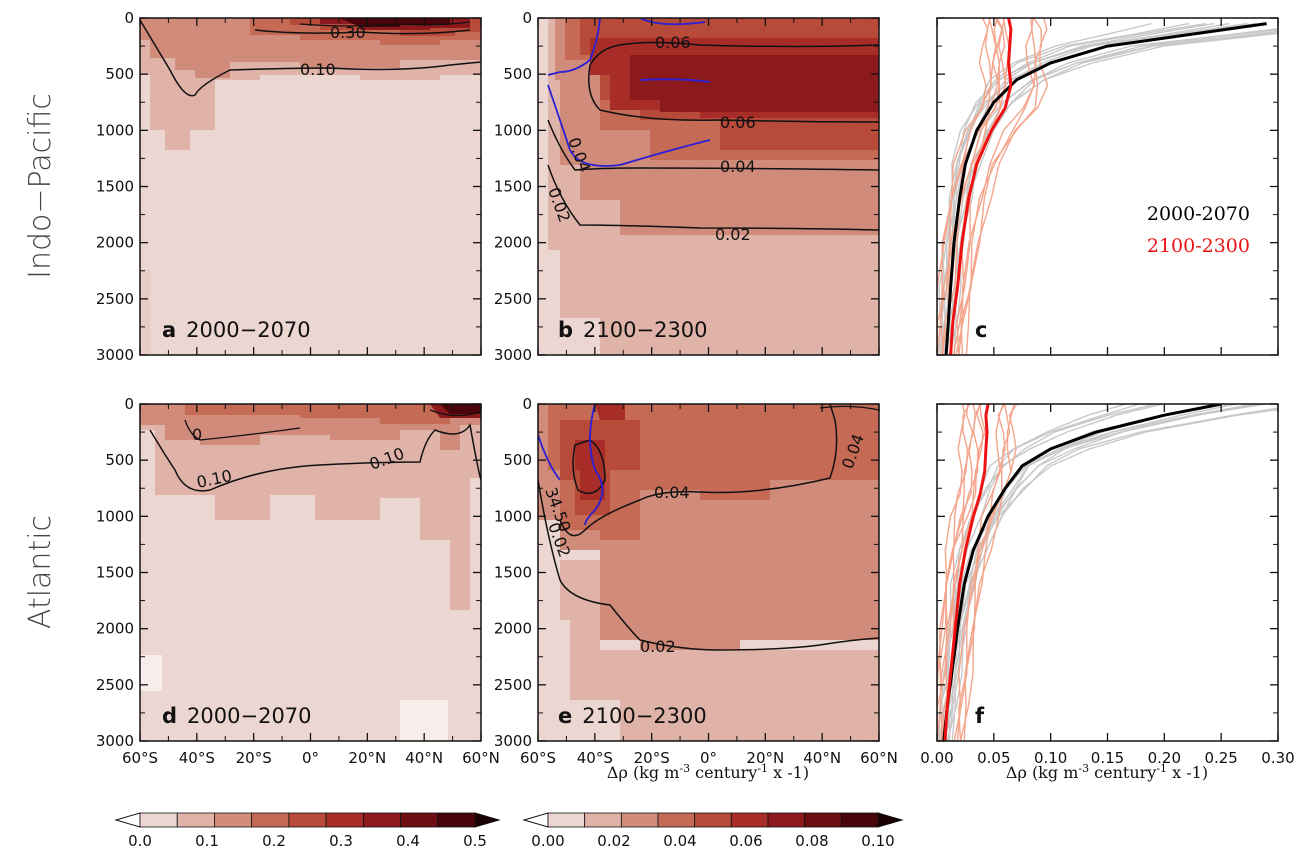 This screenshot has width=1311, height=858. Describe the element at coordinates (318, 69) in the screenshot. I see `contour-label-a-010: 0.10` at that location.